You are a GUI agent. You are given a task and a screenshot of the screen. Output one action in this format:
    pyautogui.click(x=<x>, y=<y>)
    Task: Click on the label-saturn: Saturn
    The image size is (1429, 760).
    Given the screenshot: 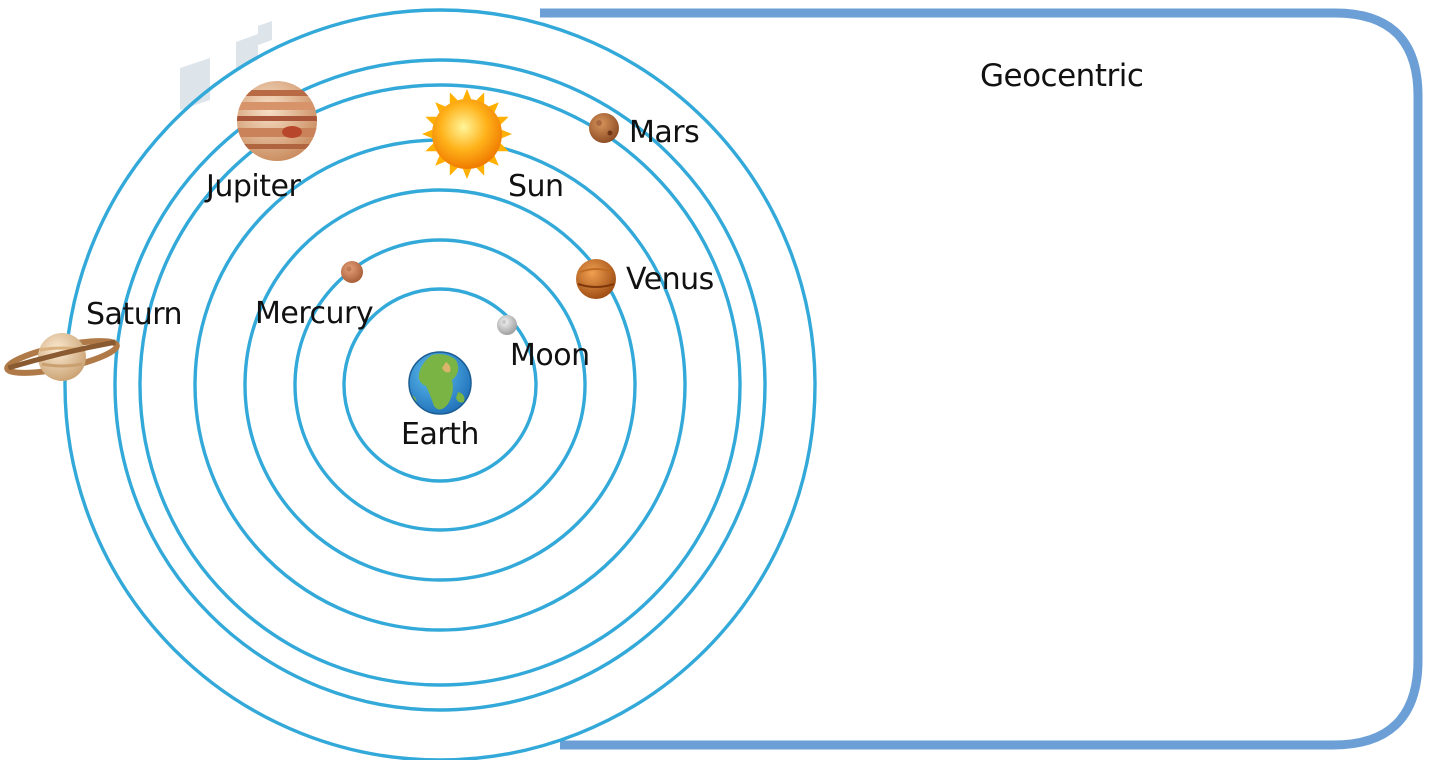 What is the action you would take?
    pyautogui.click(x=134, y=314)
    